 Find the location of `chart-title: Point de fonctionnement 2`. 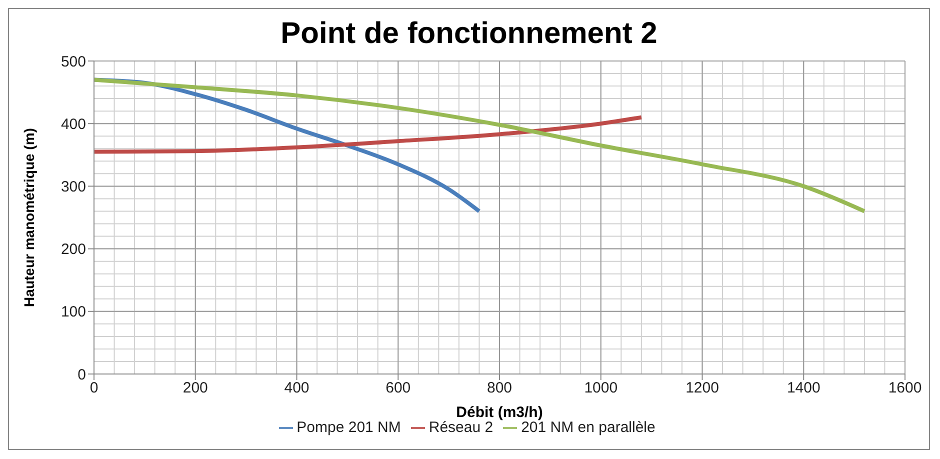

chart-title: Point de fonctionnement 2 is located at coordinates (469, 34).